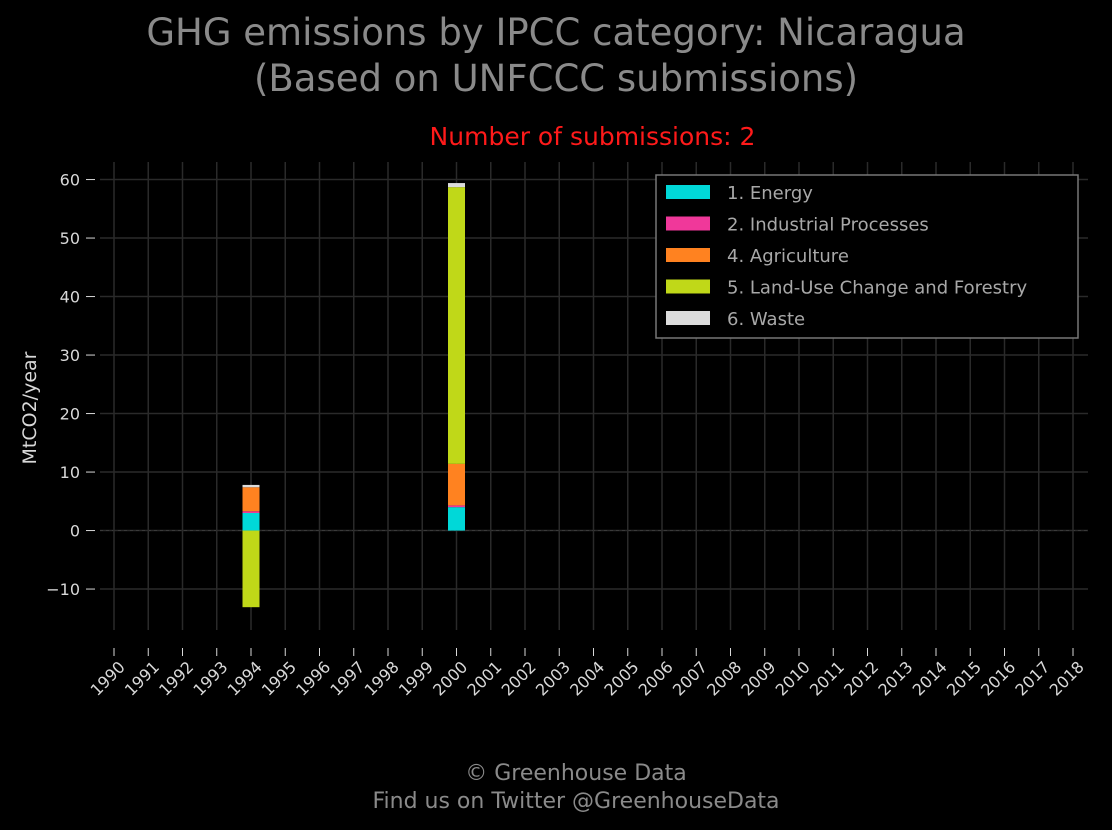 This screenshot has height=830, width=1112. Describe the element at coordinates (861, 678) in the screenshot. I see `x-tick-label: 2012` at that location.